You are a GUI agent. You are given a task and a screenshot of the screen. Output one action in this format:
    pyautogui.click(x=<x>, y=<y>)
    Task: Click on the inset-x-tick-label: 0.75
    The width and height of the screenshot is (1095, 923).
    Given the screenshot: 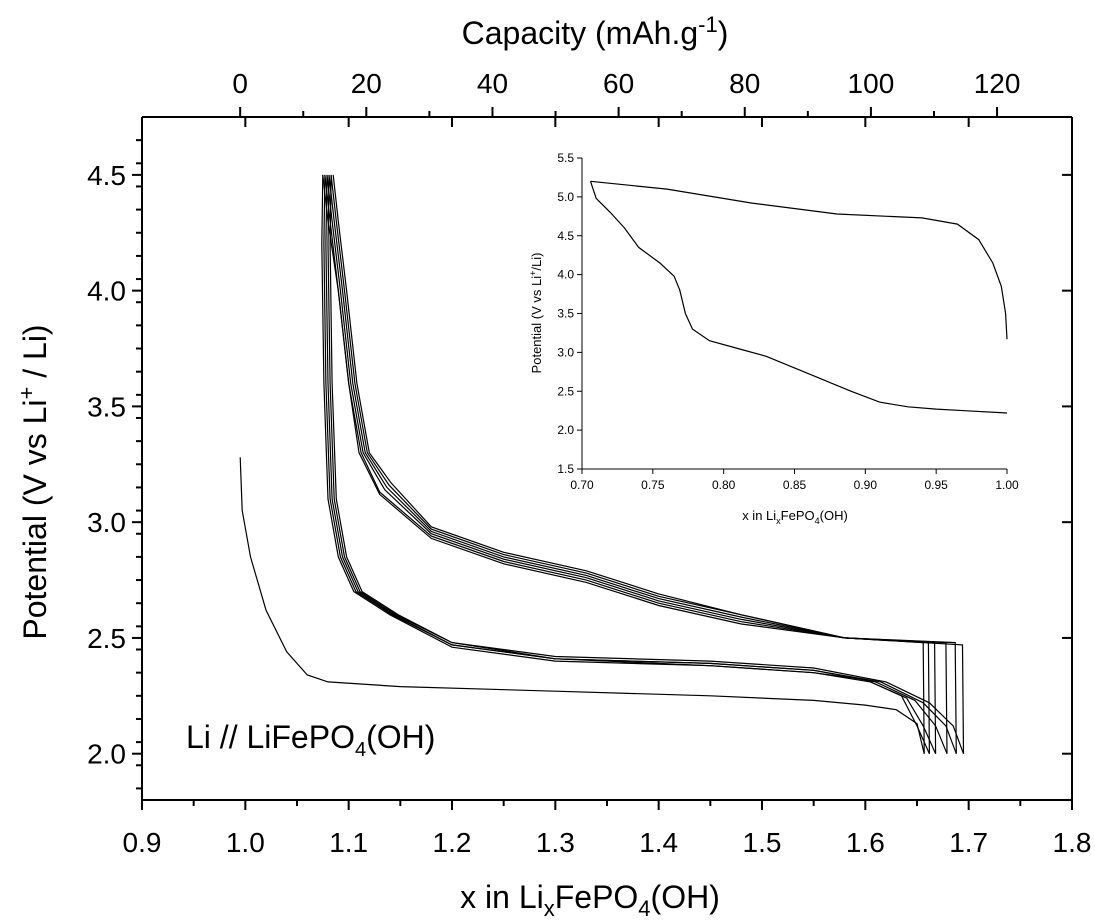 What is the action you would take?
    pyautogui.click(x=653, y=485)
    